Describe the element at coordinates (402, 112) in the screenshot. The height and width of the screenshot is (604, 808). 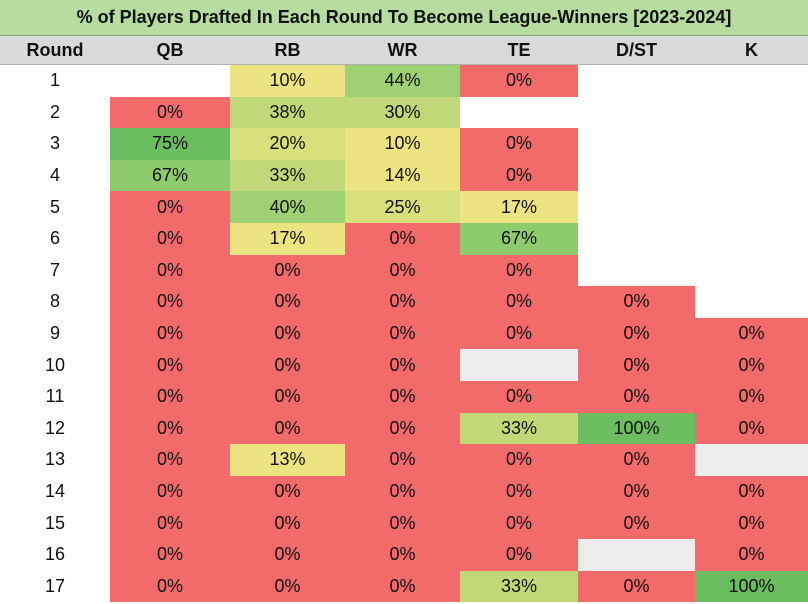
I see `table-cell: 30%` at that location.